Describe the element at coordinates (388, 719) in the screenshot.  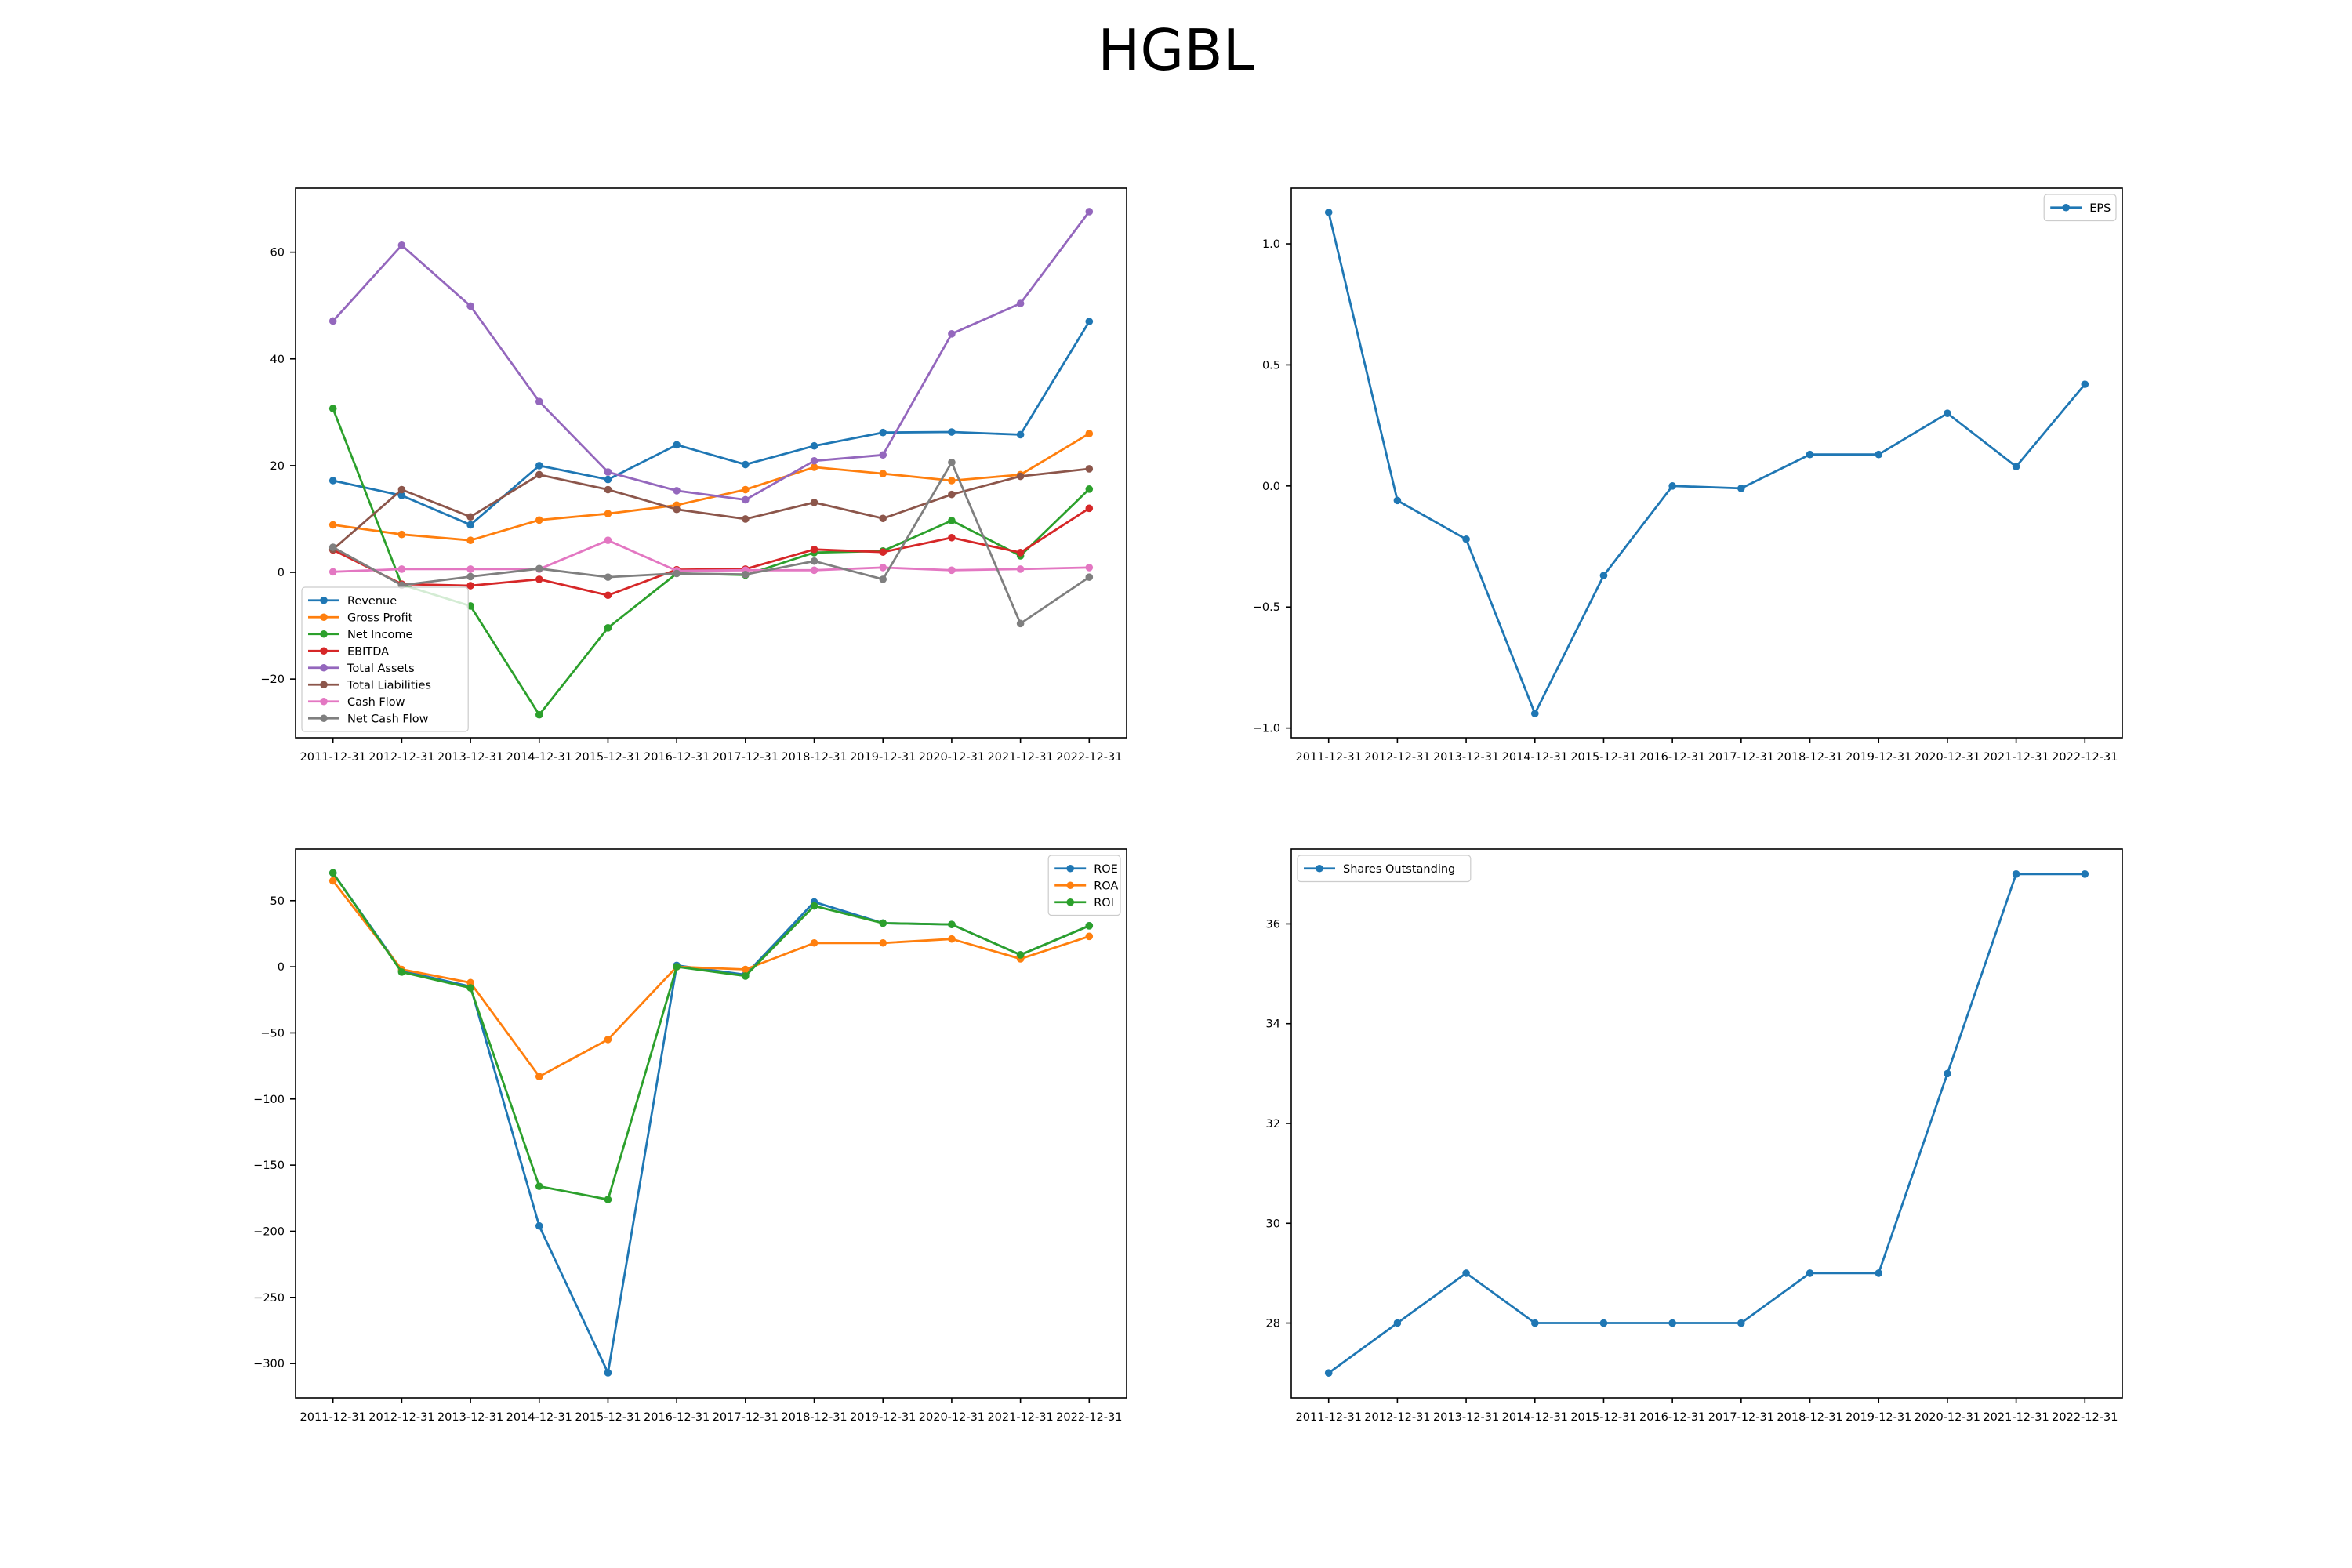
I see `legend-label: Net Cash Flow` at that location.